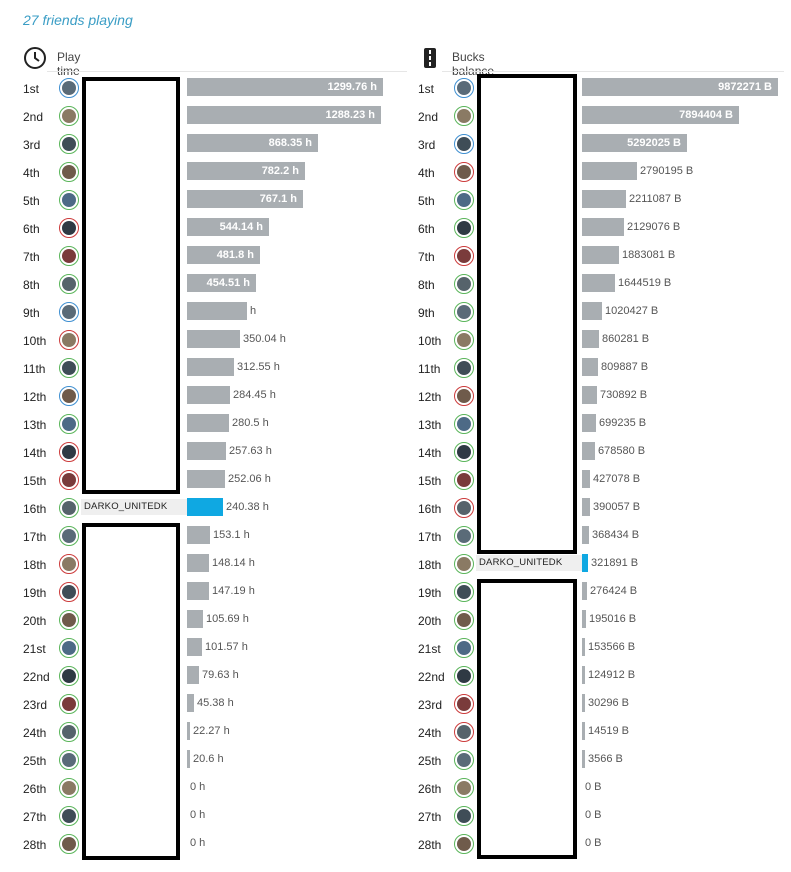 The height and width of the screenshot is (872, 791). I want to click on leaderboard-row: 13th 280.5 h, so click(233, 427).